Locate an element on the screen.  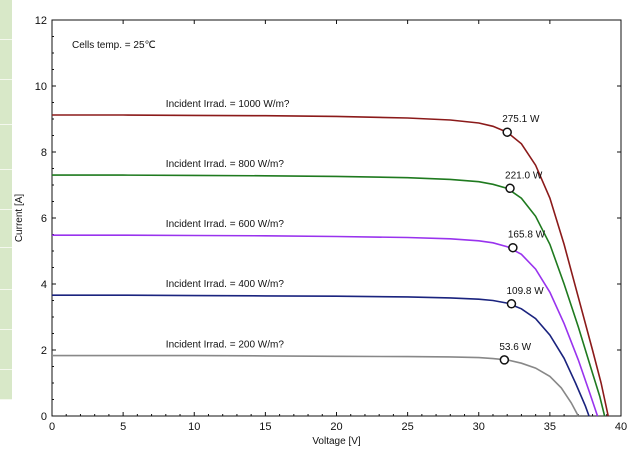
series-name-label: Incident Irrad. = 1000 W/m? is located at coordinates (228, 104).